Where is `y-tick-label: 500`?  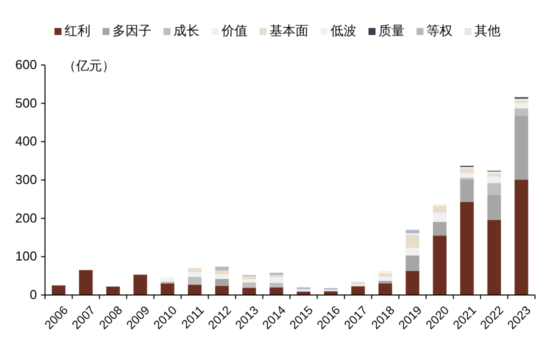
y-tick-label: 500 is located at coordinates (26, 102).